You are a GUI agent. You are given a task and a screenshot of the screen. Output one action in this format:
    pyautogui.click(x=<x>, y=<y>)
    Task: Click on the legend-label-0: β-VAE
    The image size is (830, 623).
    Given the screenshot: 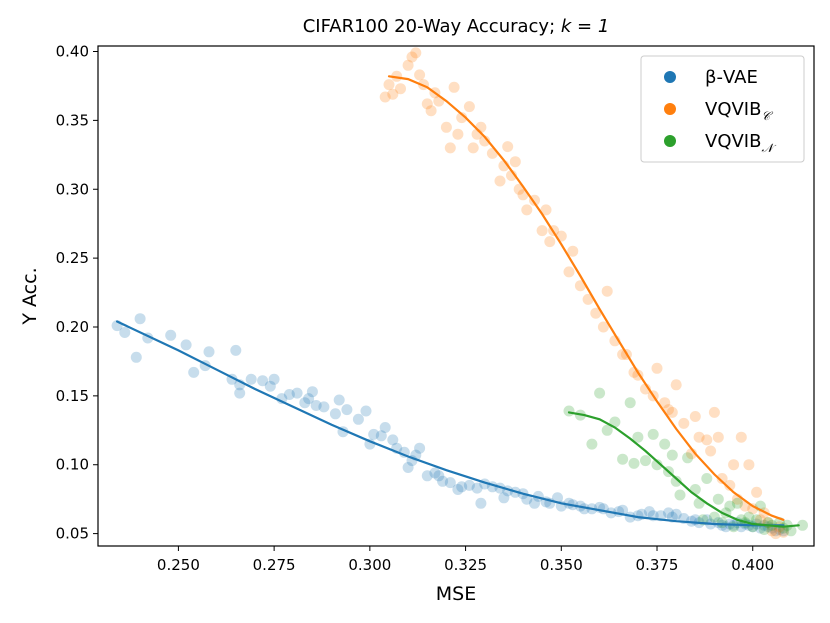 What is the action you would take?
    pyautogui.click(x=731, y=77)
    